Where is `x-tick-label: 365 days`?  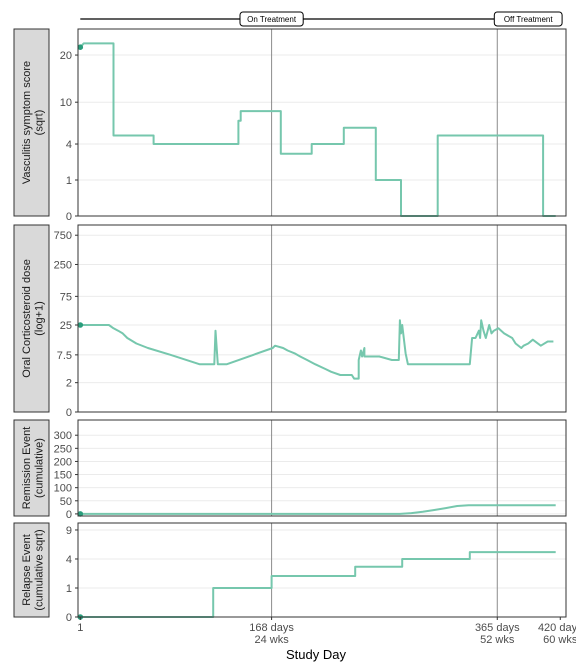
x-tick-label: 365 days is located at coordinates (497, 628).